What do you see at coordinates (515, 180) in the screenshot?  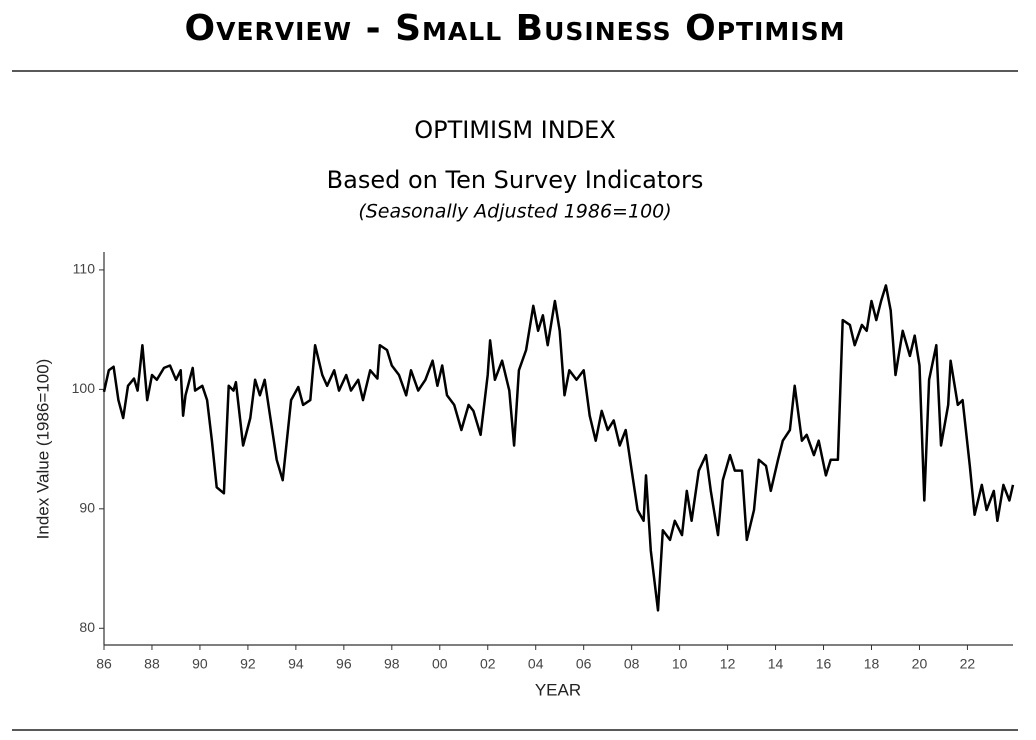 I see `chart-subtitle: Based on Ten Survey Indicators` at bounding box center [515, 180].